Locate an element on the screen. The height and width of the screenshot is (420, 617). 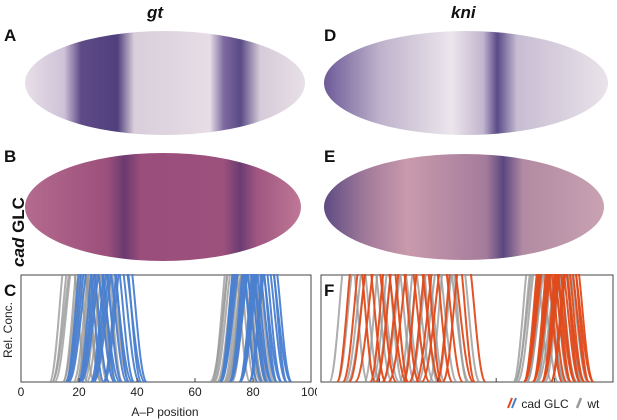
column-title-kni: kni is located at coordinates (463, 12).